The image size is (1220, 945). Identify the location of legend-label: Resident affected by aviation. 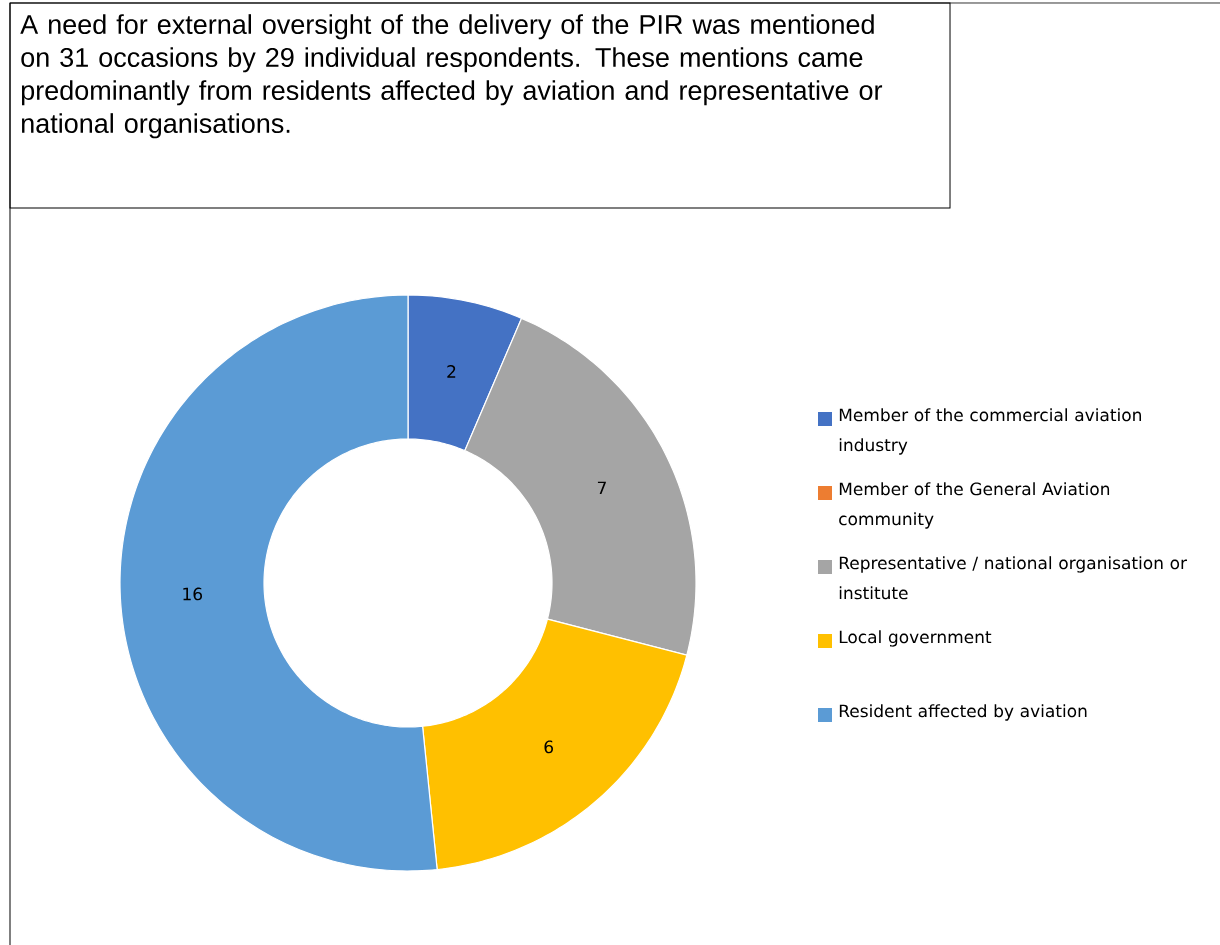
(963, 712).